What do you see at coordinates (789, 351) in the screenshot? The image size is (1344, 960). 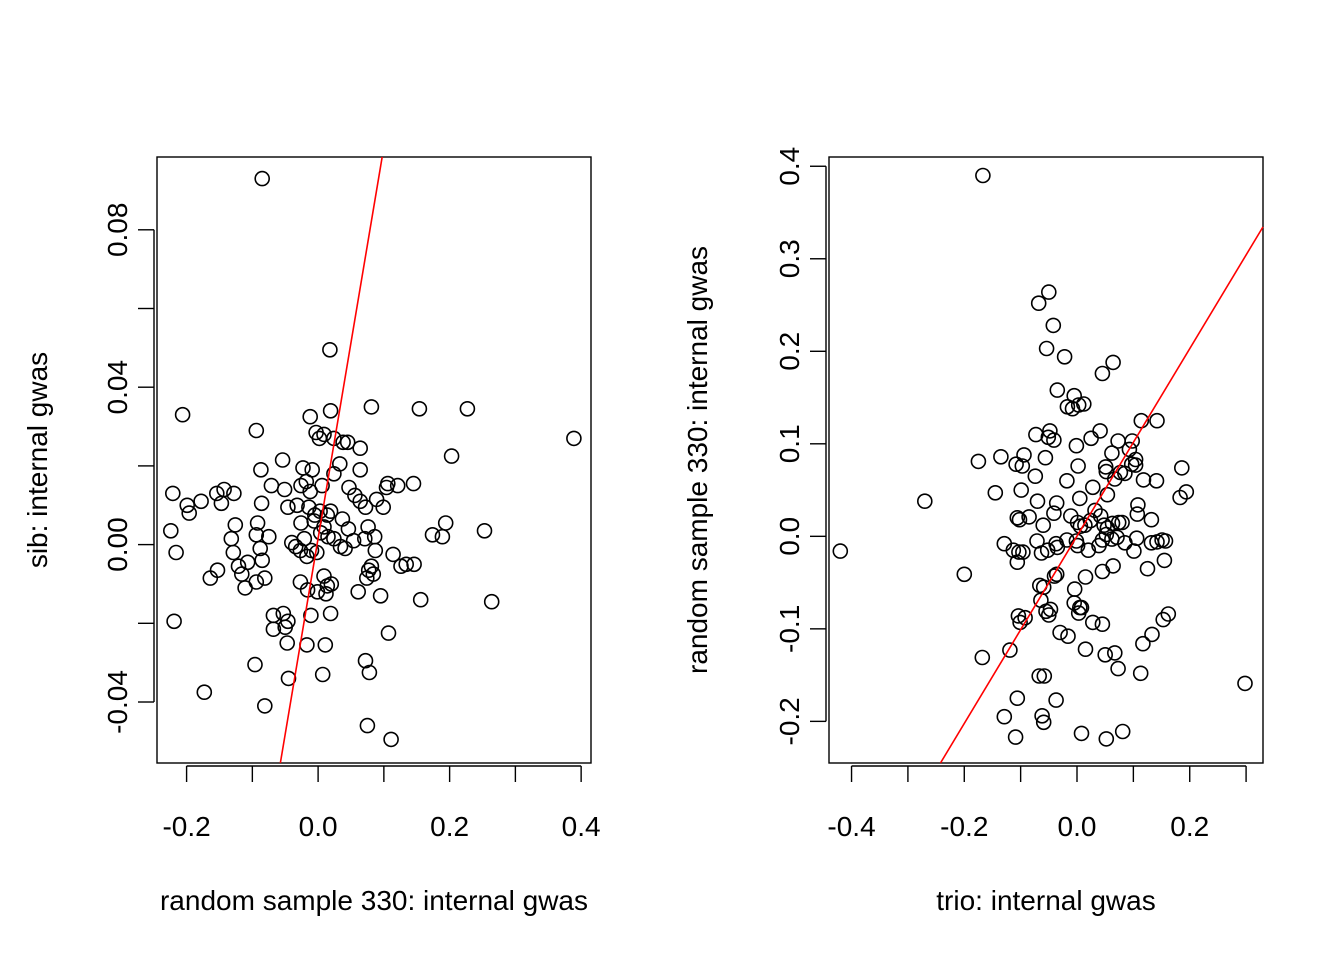 I see `right-y-tick-label: 0.2` at bounding box center [789, 351].